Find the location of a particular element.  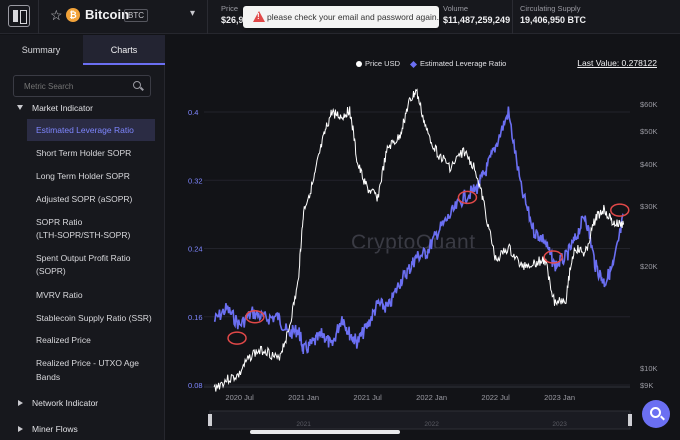

home-indicator is located at coordinates (325, 432).